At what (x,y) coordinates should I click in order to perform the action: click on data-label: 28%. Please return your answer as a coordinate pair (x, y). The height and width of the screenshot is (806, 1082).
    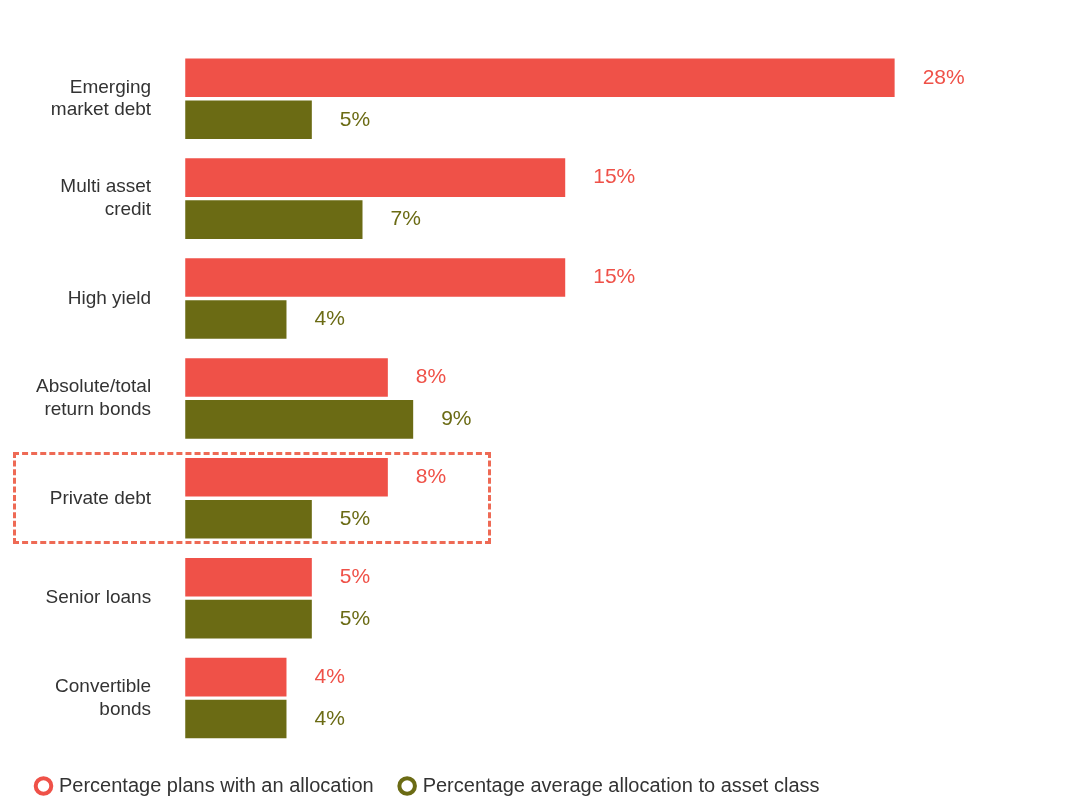
    Looking at the image, I should click on (943, 76).